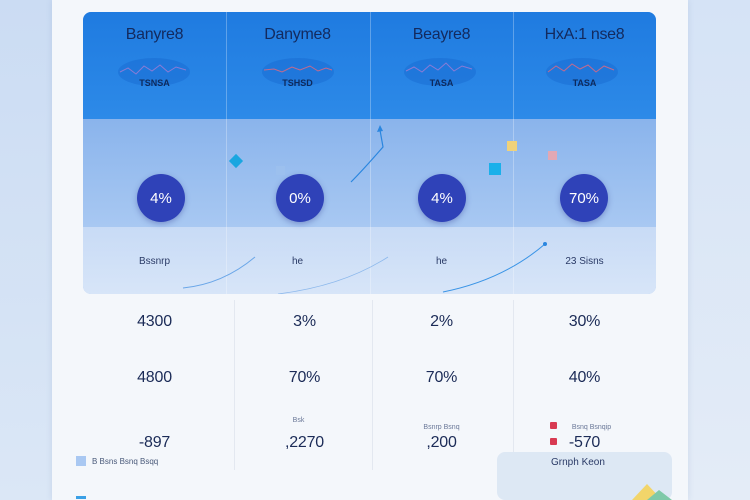 This screenshot has width=750, height=500. Describe the element at coordinates (304, 321) in the screenshot. I see `table-cell: 3%` at that location.